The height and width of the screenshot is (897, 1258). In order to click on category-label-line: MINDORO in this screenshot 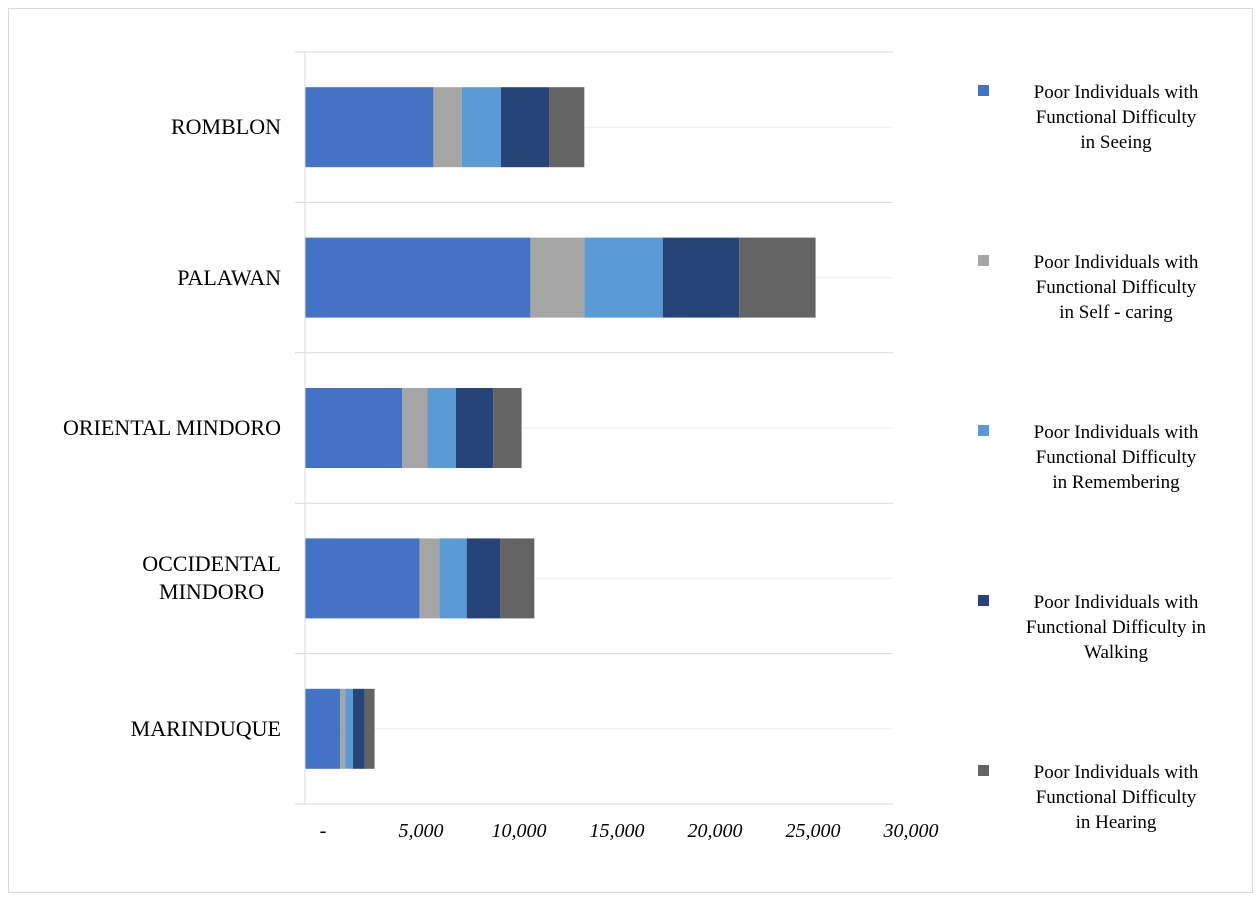, I will do `click(212, 592)`.